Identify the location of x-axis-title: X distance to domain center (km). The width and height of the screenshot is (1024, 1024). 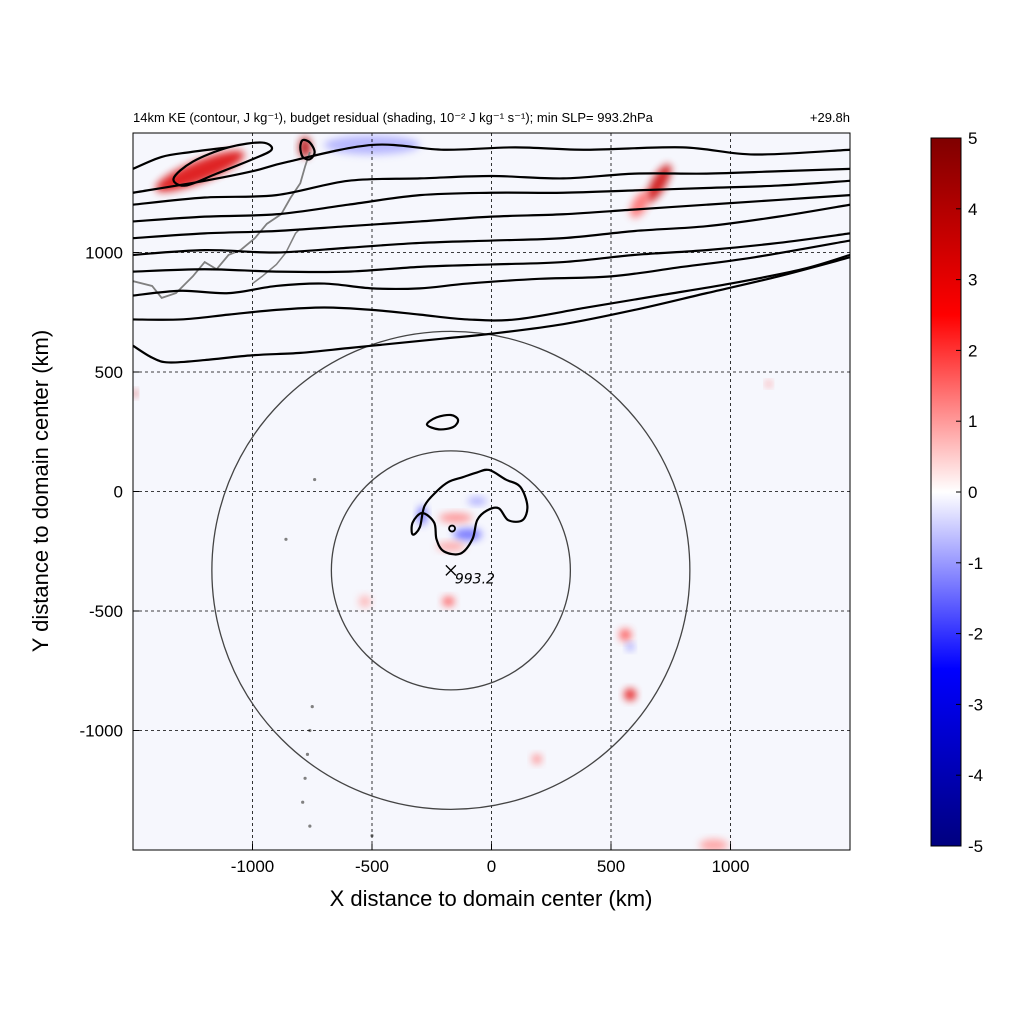
(491, 898).